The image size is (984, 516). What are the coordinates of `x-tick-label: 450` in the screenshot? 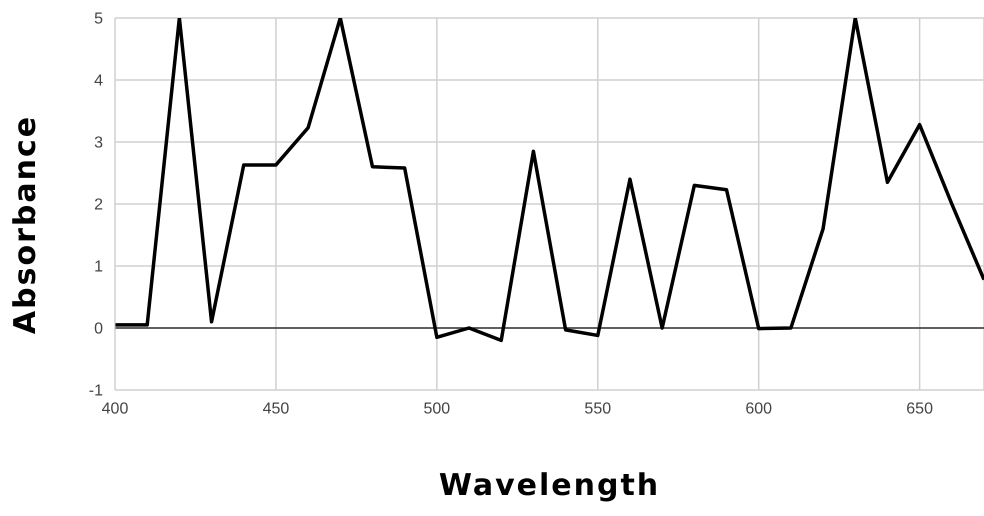 It's located at (276, 409).